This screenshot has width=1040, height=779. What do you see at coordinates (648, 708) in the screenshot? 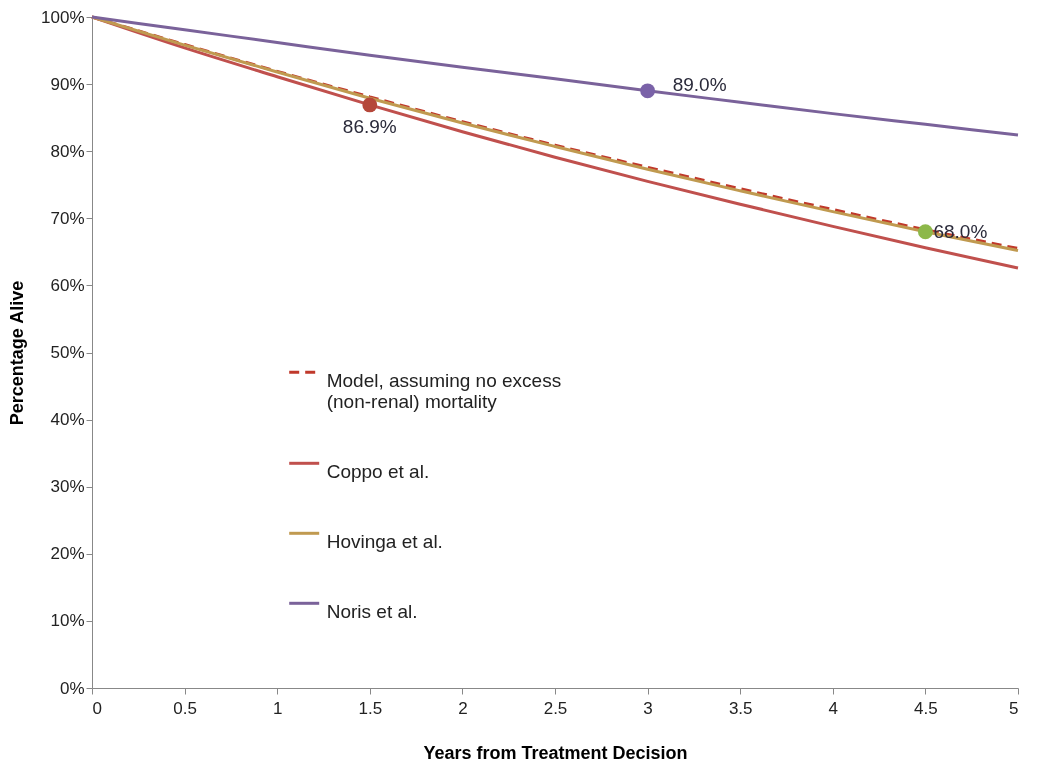
I see `x-tick-label: 3` at bounding box center [648, 708].